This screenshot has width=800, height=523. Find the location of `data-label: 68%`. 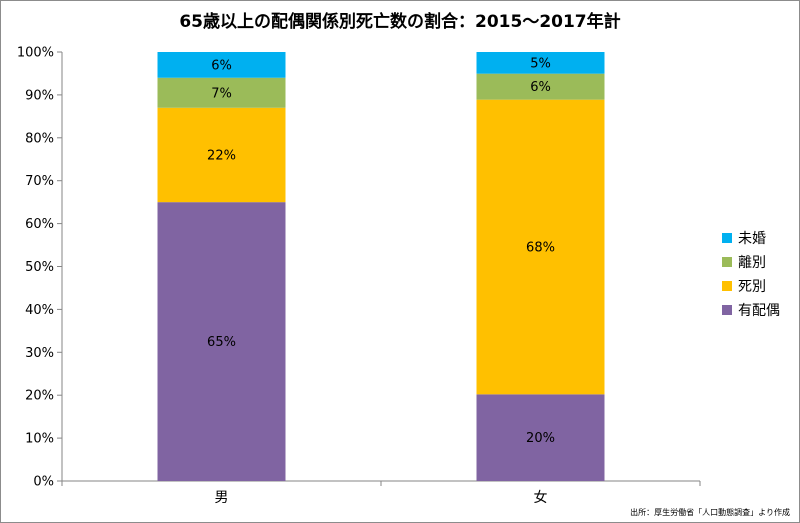

data-label: 68% is located at coordinates (540, 248).